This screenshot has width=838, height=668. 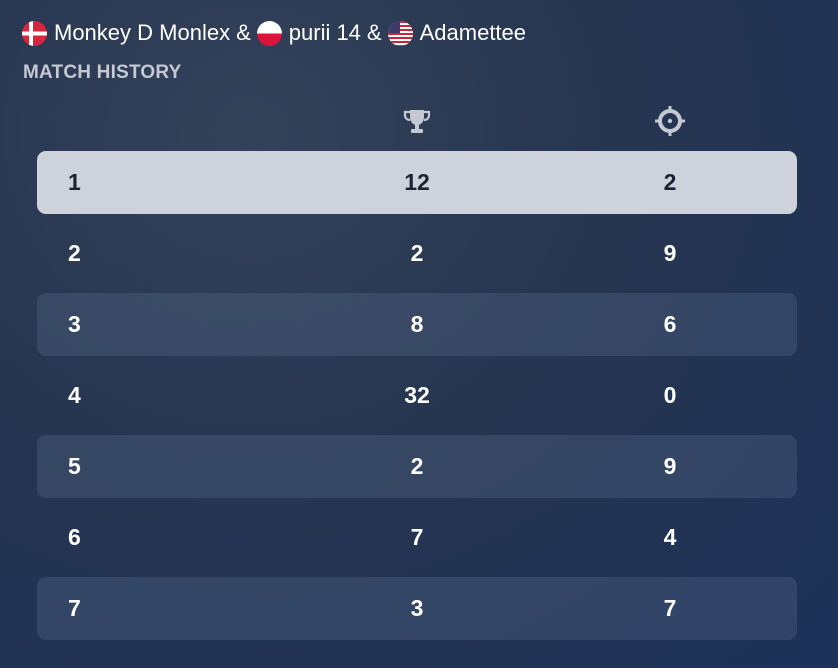 What do you see at coordinates (74, 537) in the screenshot?
I see `match-number: 6` at bounding box center [74, 537].